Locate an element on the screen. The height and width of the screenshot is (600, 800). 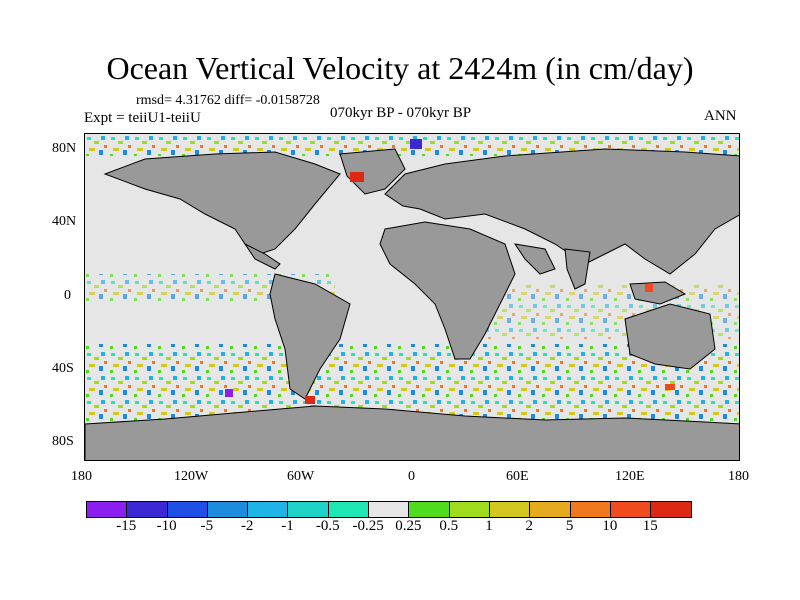
colorbar is located at coordinates (389, 509).